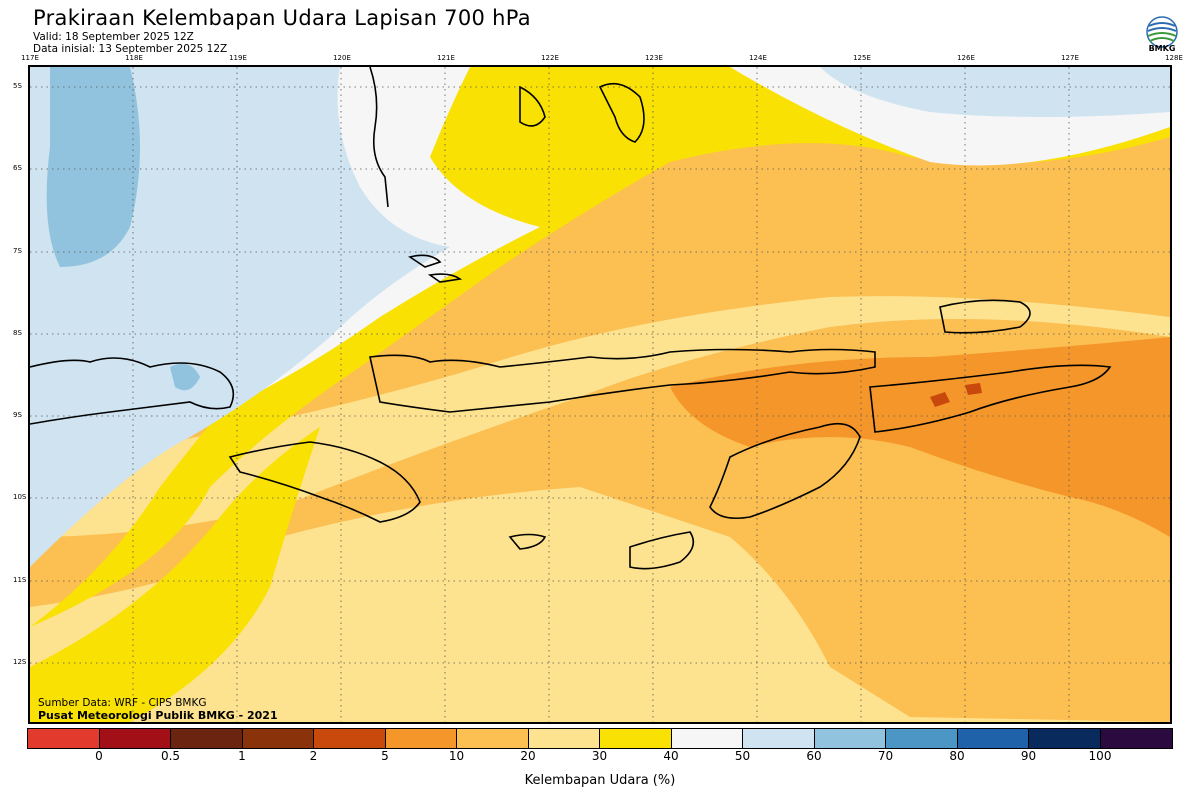 This screenshot has width=1200, height=800. I want to click on colorbar-label: 5, so click(385, 756).